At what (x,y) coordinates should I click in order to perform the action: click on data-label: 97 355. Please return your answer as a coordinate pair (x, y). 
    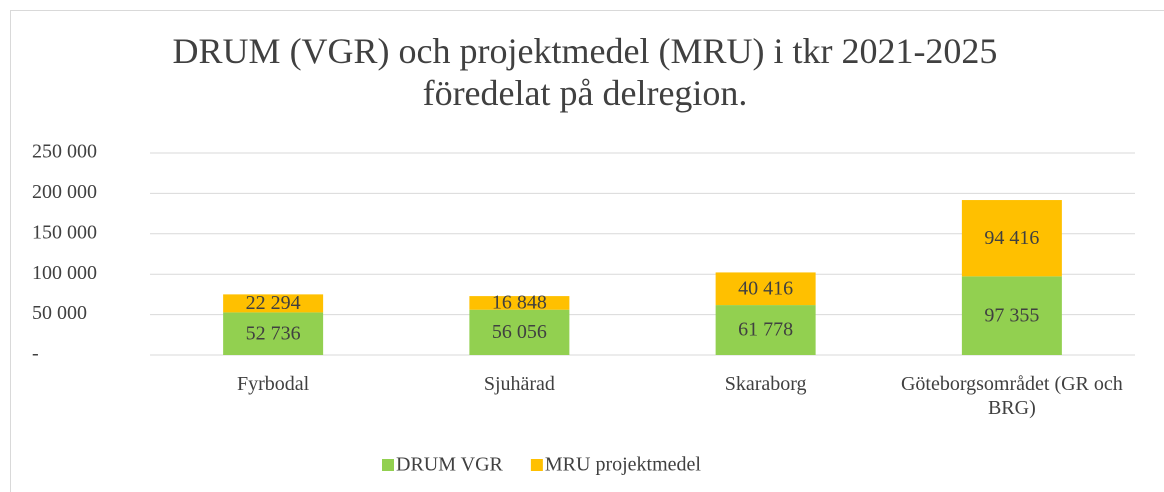
    Looking at the image, I should click on (1011, 315).